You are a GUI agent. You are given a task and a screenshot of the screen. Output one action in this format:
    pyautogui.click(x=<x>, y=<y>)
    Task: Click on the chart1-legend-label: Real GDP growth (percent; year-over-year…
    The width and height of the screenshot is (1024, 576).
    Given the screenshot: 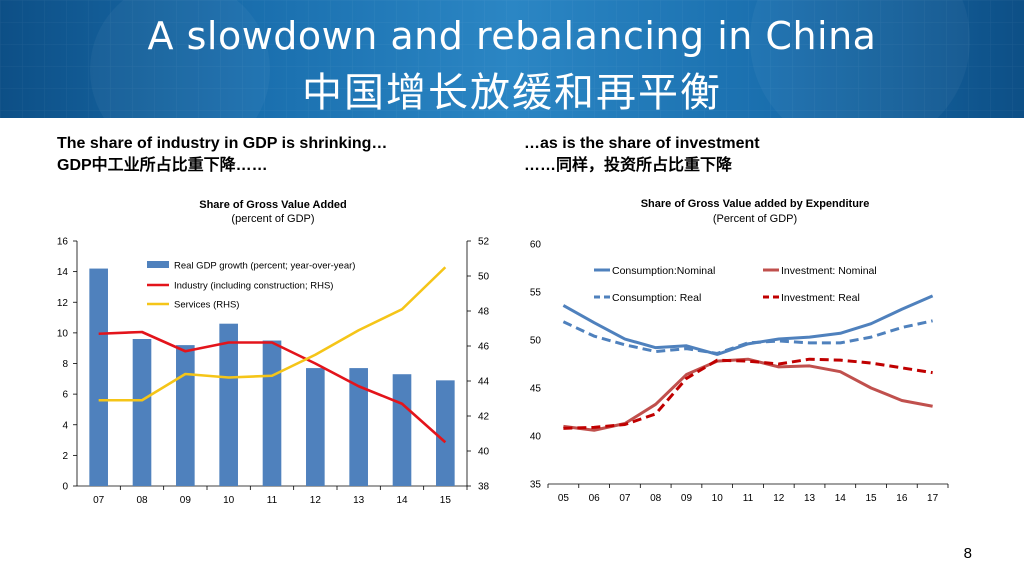 What is the action you would take?
    pyautogui.click(x=264, y=266)
    